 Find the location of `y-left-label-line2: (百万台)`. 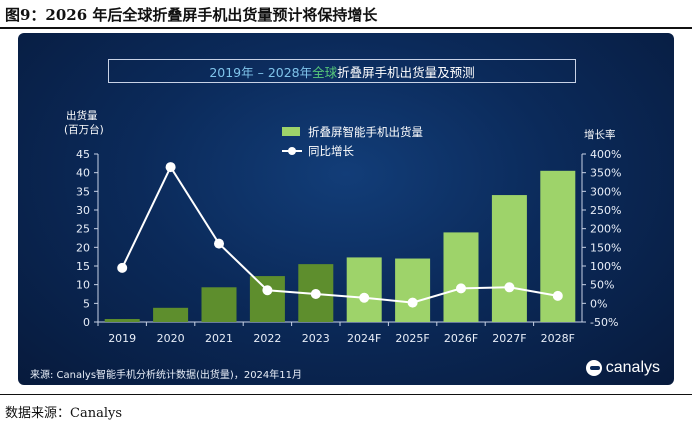

y-left-label-line2: (百万台) is located at coordinates (84, 129).